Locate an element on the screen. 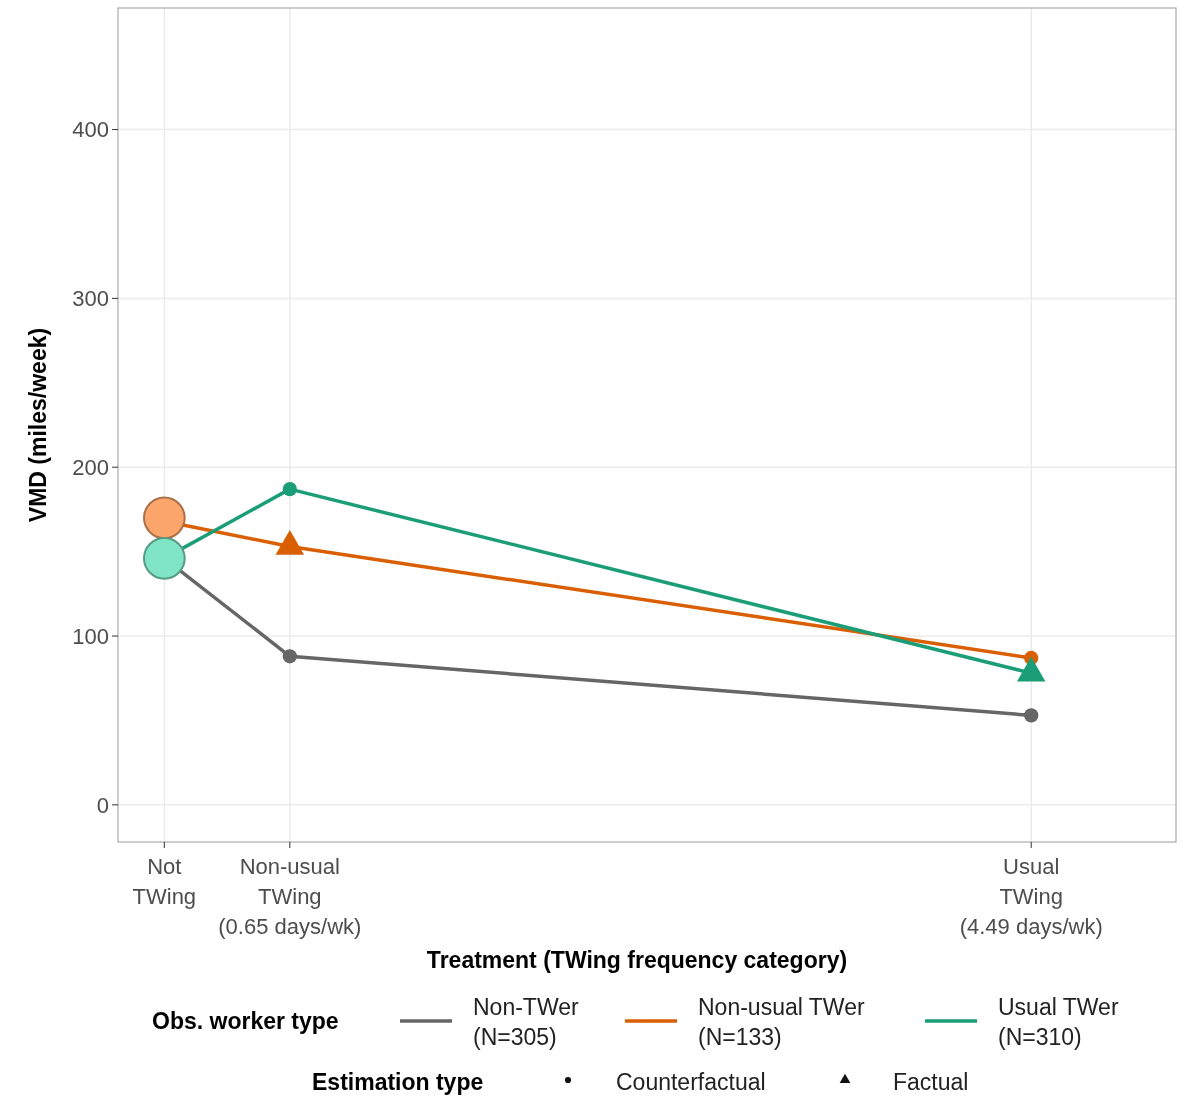  x-axis-title: Treatment (TWing frequency category) is located at coordinates (637, 960).